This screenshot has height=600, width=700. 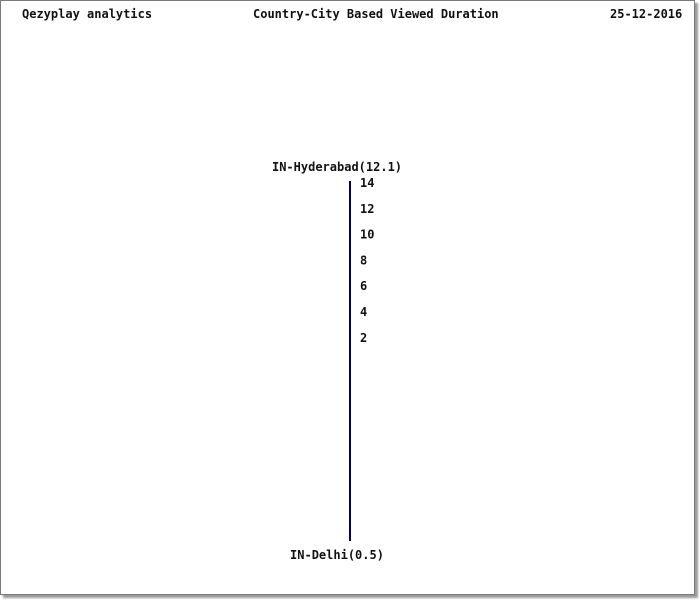 I want to click on chart-title: Country-City Based Viewed Duration, so click(x=376, y=14).